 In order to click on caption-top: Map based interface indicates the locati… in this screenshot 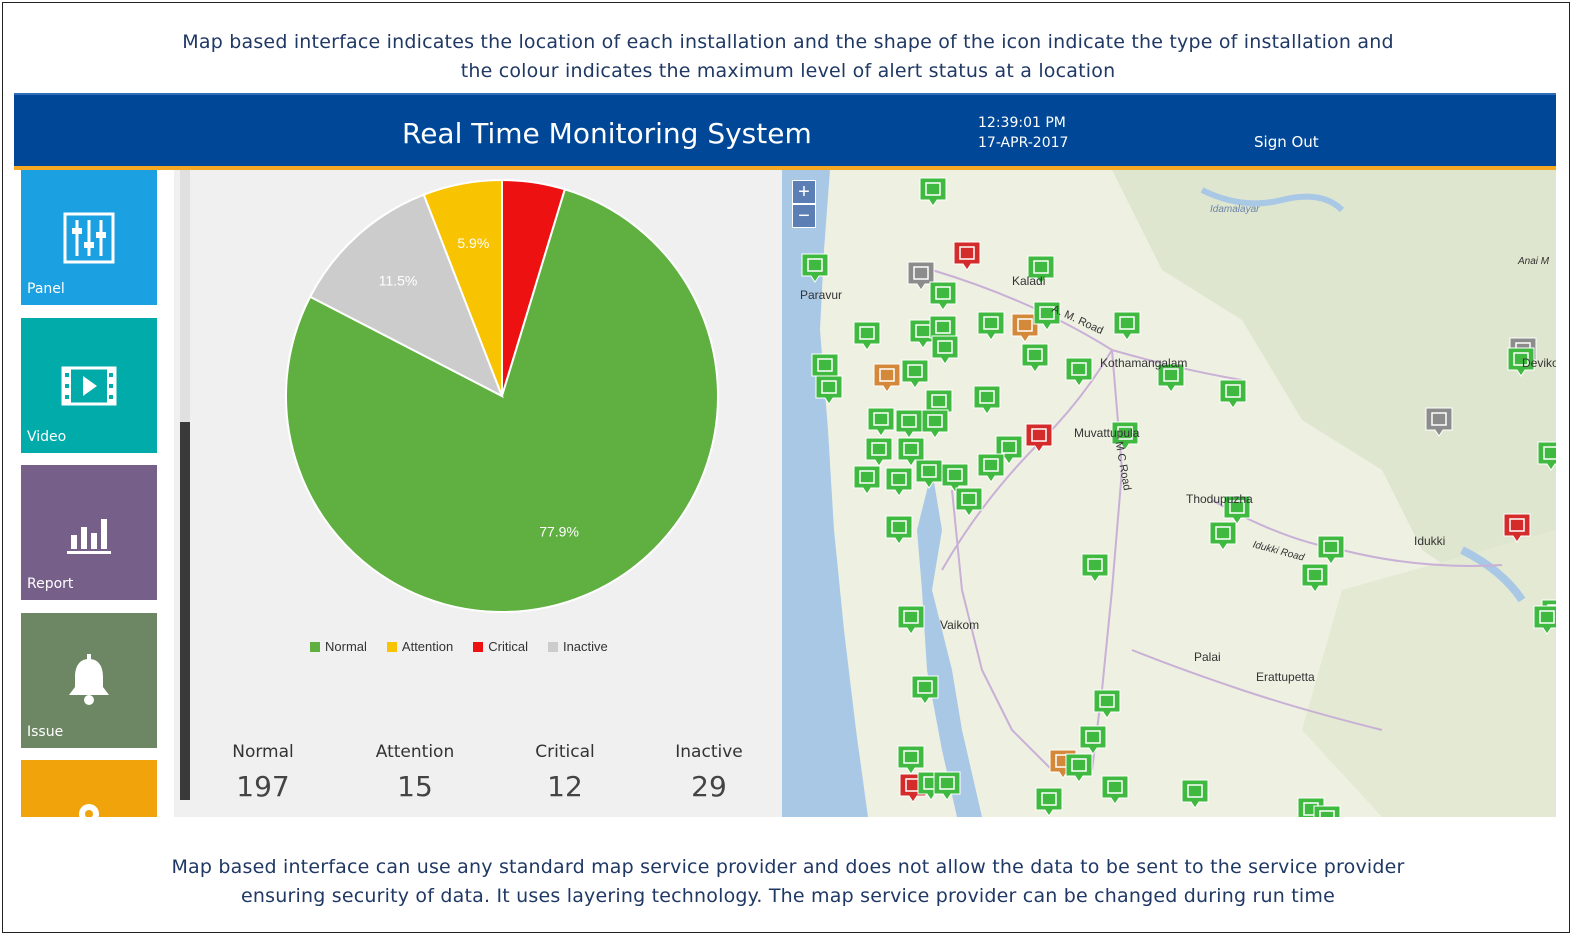, I will do `click(788, 57)`.